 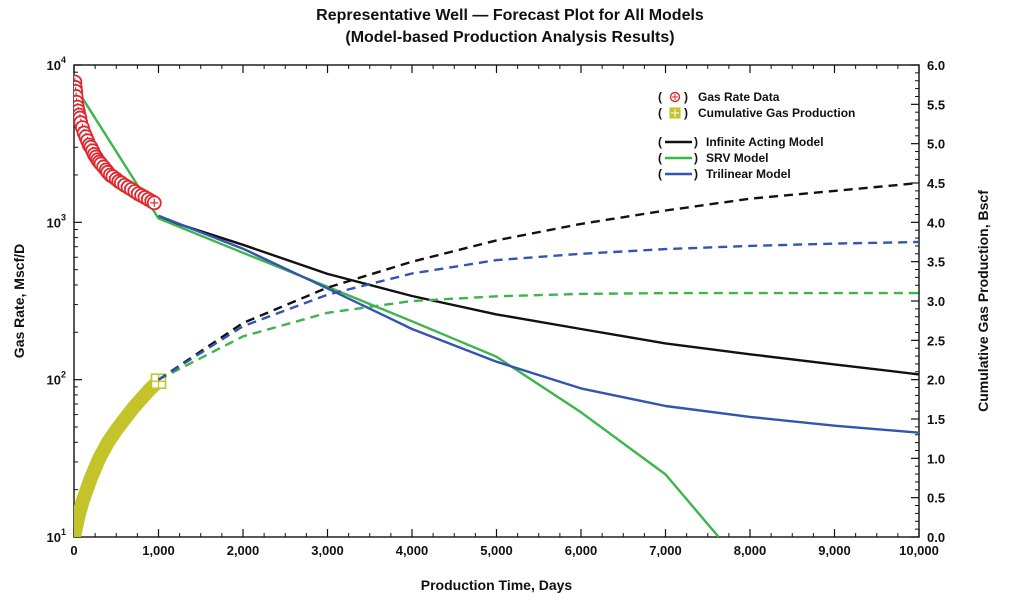 What do you see at coordinates (63, 375) in the screenshot?
I see `y-left-tick-exponent: 2` at bounding box center [63, 375].